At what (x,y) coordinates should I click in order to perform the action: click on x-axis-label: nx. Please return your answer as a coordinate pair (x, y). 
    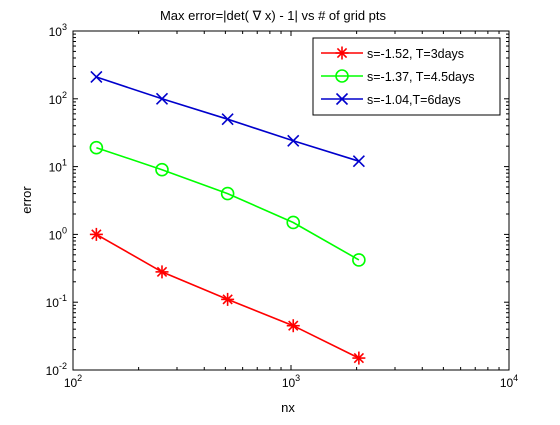
    Looking at the image, I should click on (288, 407).